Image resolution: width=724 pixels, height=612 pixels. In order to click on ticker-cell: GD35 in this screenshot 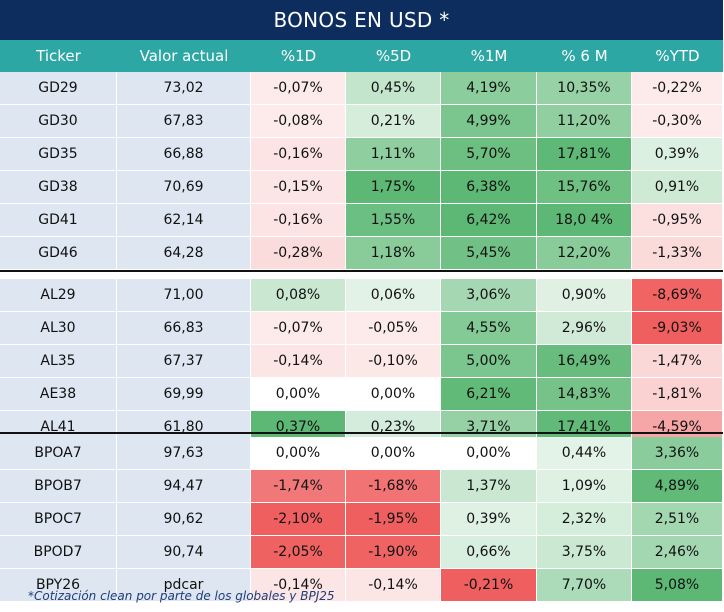, I will do `click(58, 154)`.